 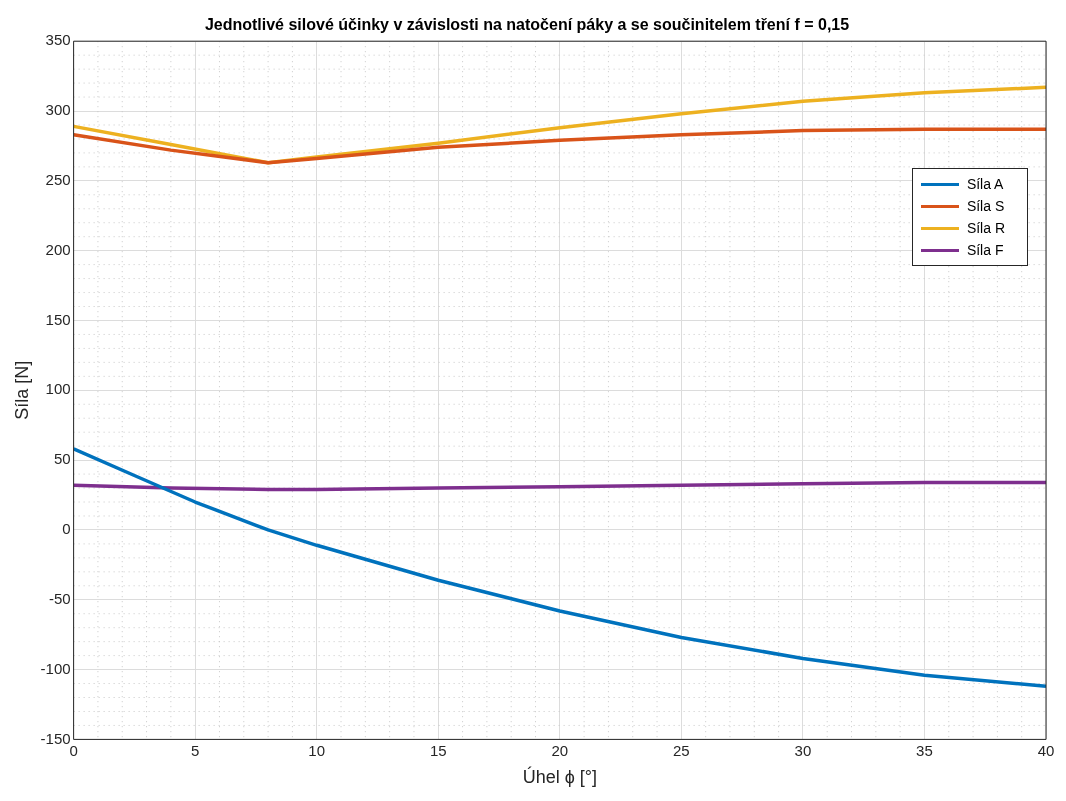 I want to click on y-axis-title: Síla [N], so click(x=21, y=390).